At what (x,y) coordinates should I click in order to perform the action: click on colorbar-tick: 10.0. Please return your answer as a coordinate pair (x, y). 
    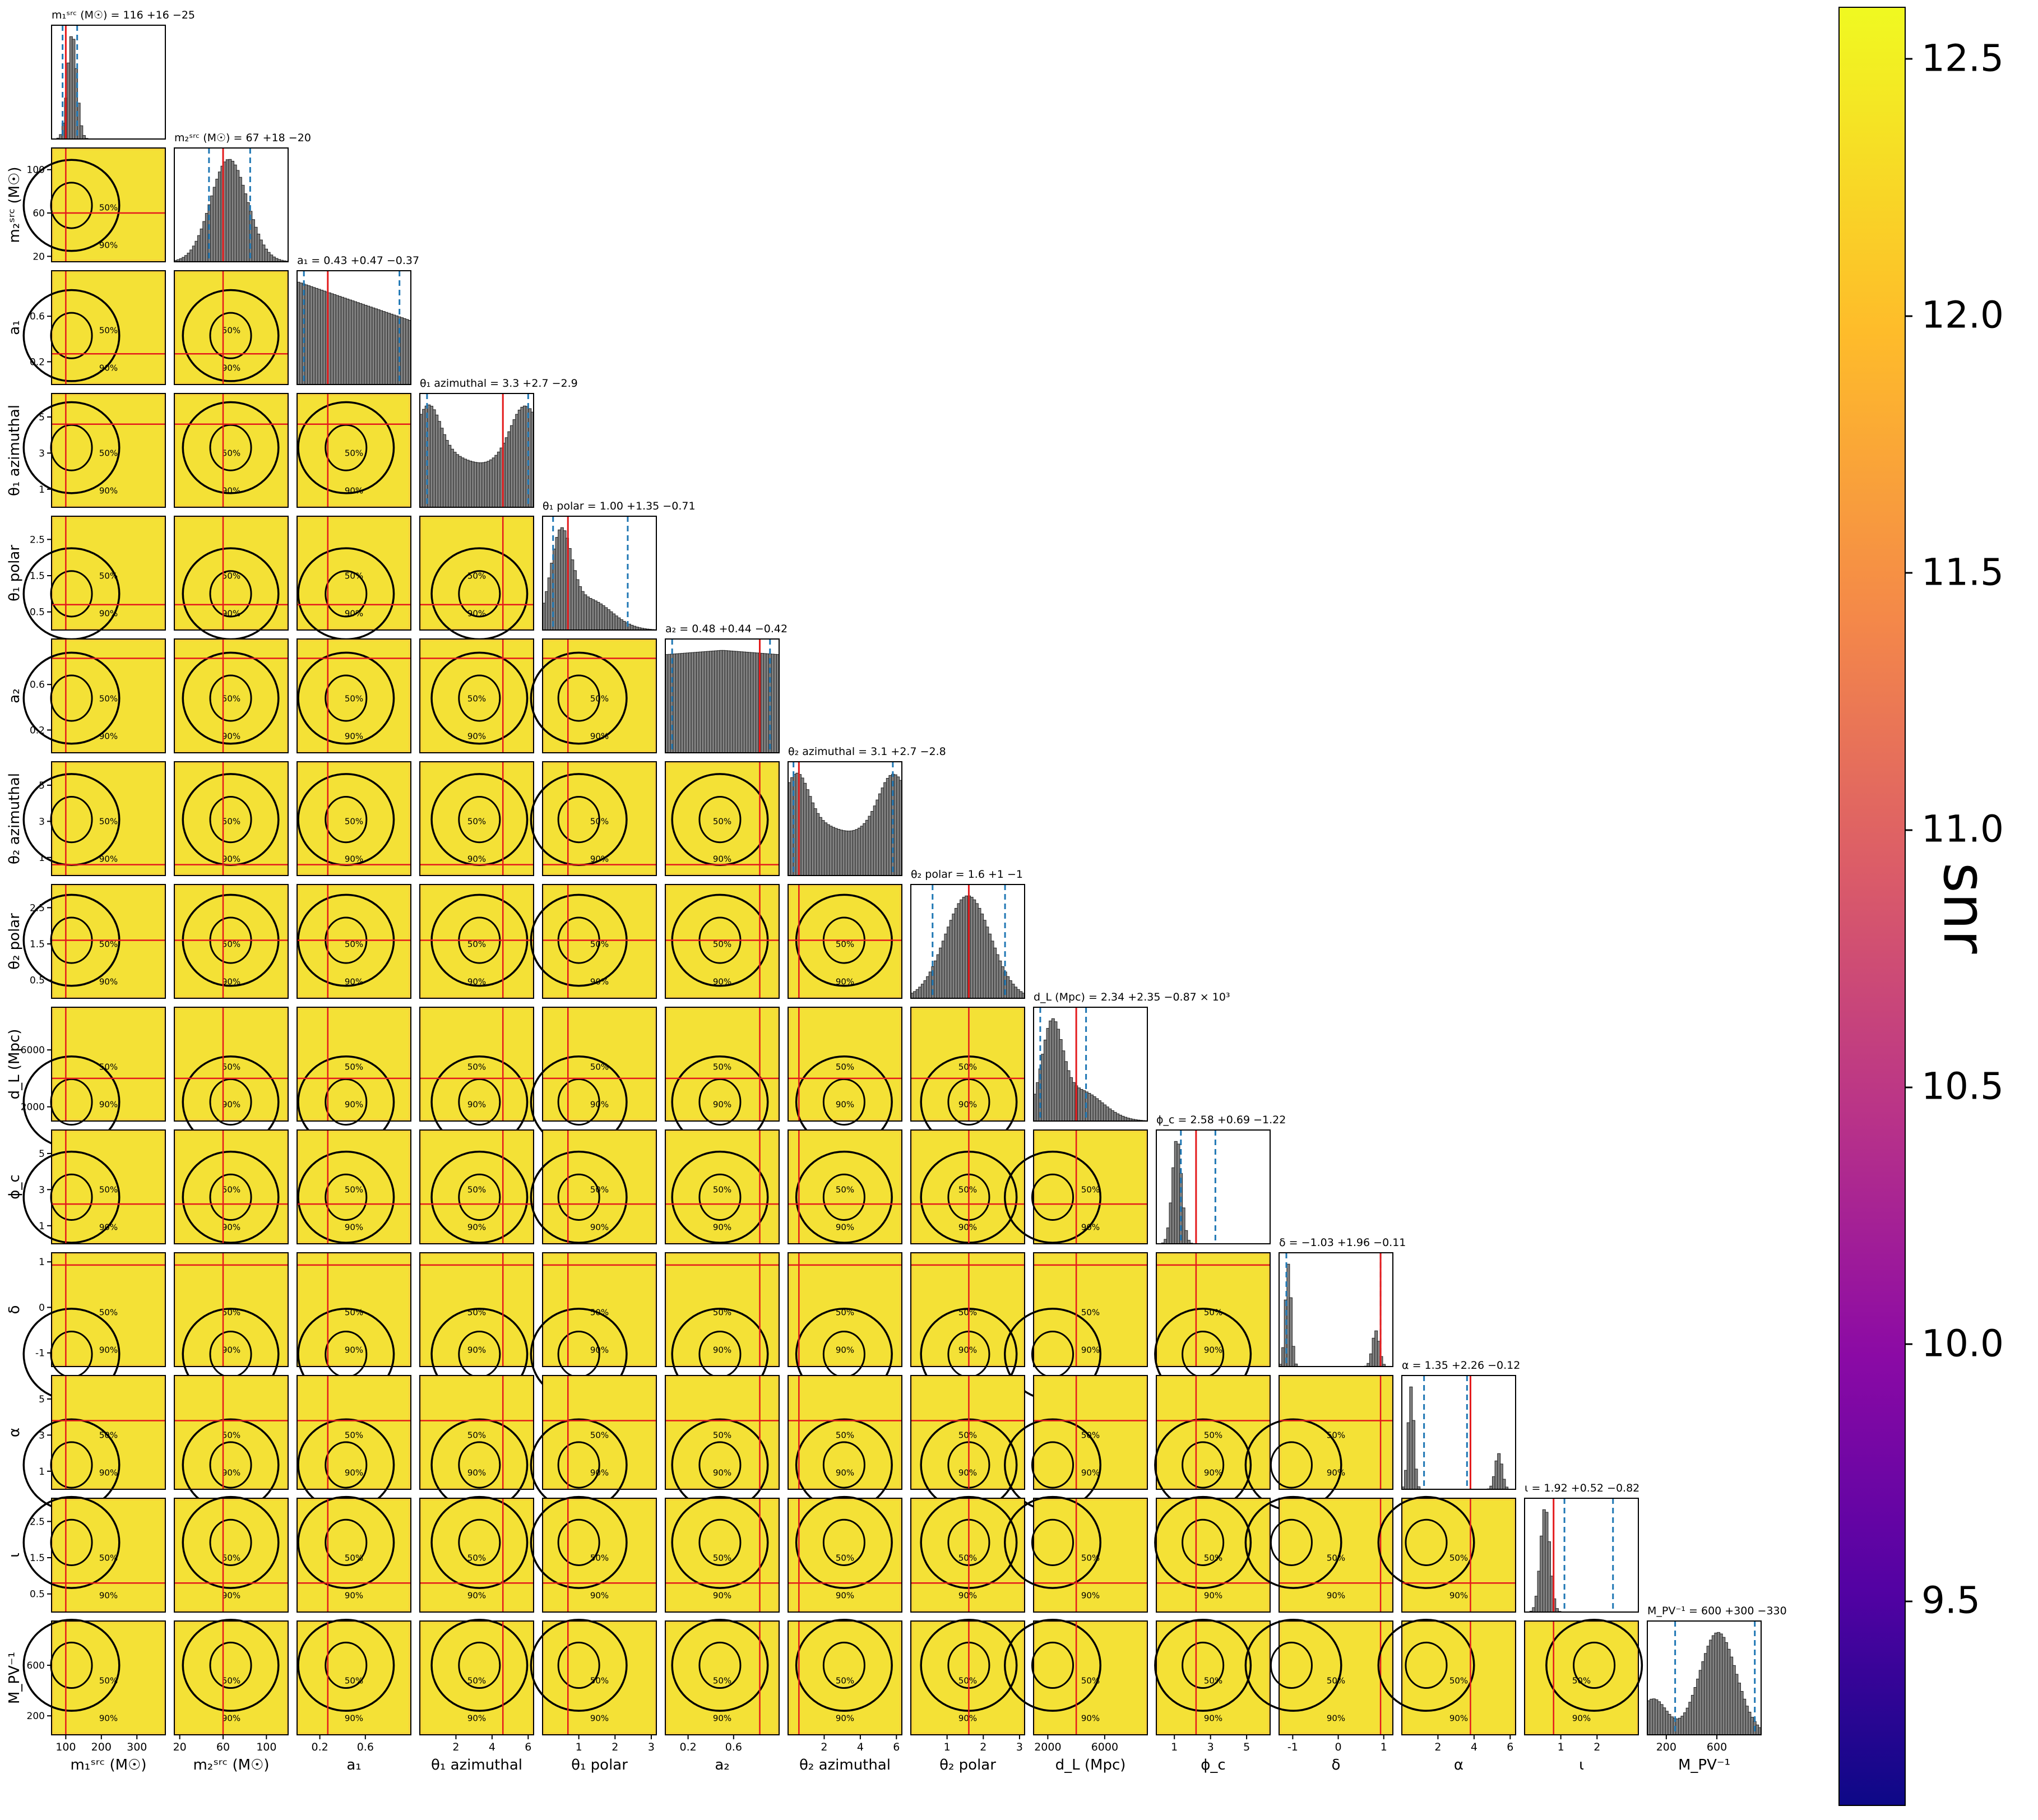
    Looking at the image, I should click on (1954, 1344).